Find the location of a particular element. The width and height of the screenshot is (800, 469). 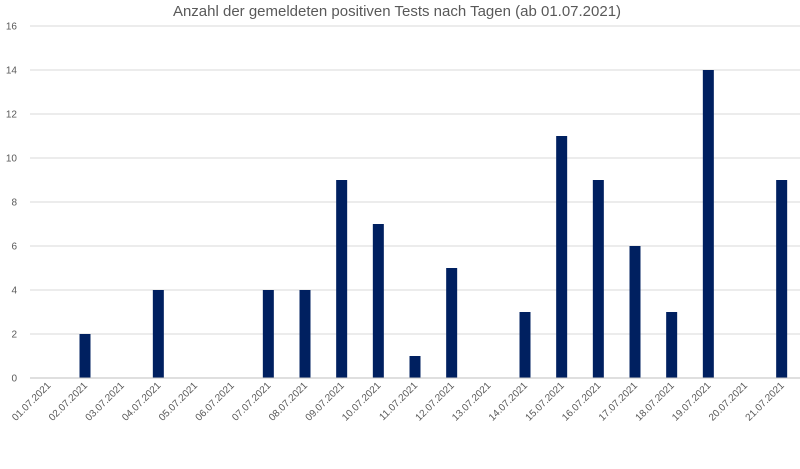

y-tick-label: 2 is located at coordinates (14, 335).